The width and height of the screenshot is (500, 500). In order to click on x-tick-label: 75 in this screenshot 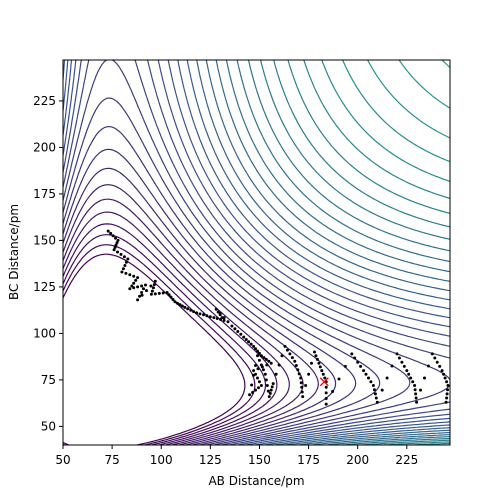, I will do `click(111, 460)`.